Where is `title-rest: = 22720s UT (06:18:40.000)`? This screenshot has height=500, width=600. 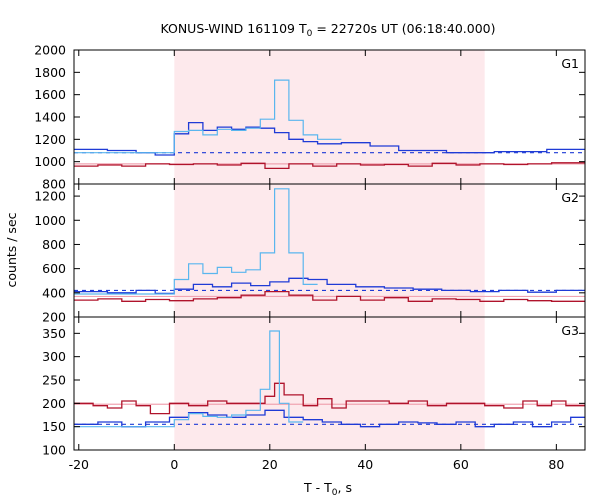 title-rest: = 22720s UT (06:18:40.000) is located at coordinates (403, 28).